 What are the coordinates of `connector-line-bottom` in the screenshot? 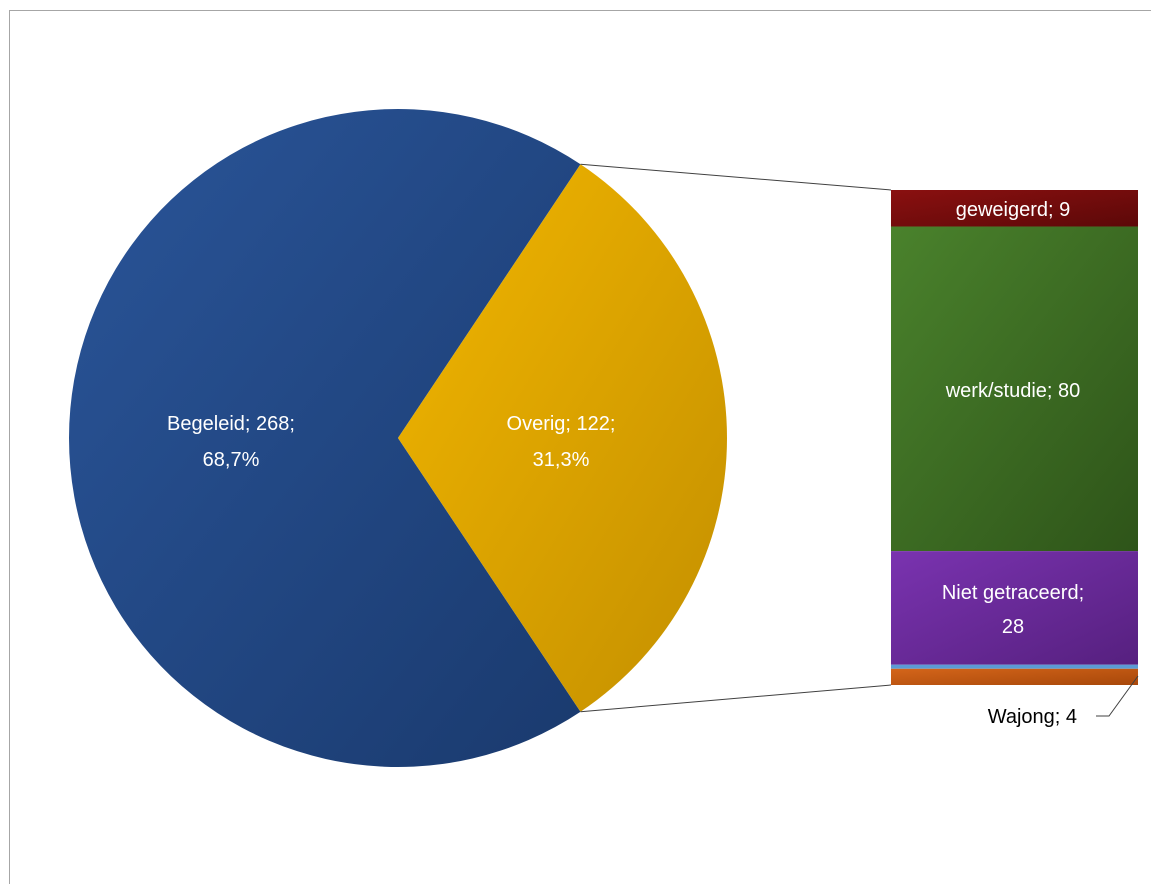 It's located at (736, 698).